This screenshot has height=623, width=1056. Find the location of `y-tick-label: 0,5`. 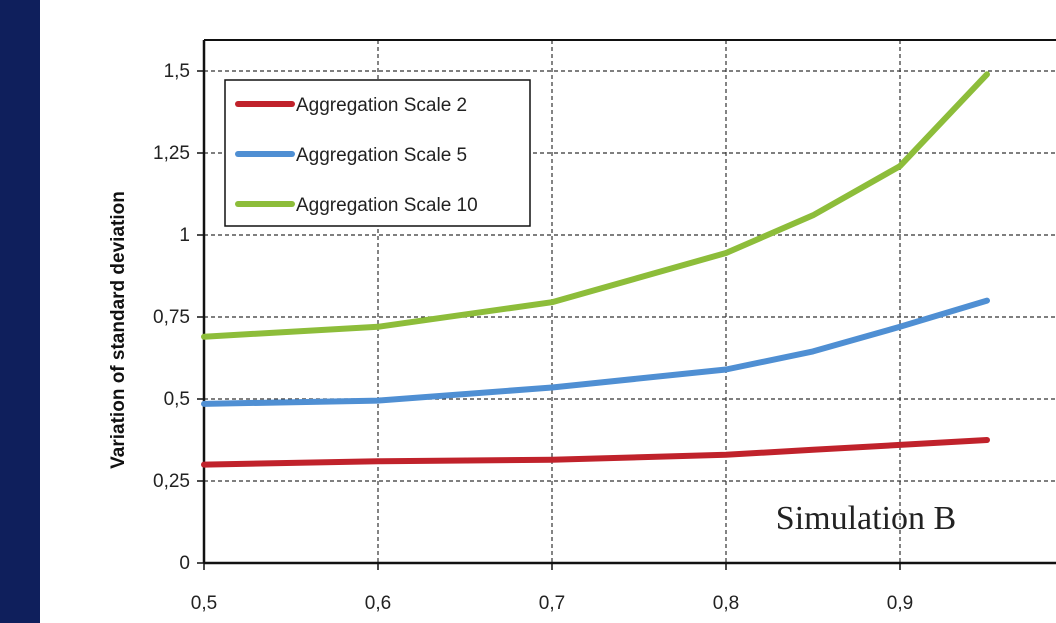

y-tick-label: 0,5 is located at coordinates (177, 399).